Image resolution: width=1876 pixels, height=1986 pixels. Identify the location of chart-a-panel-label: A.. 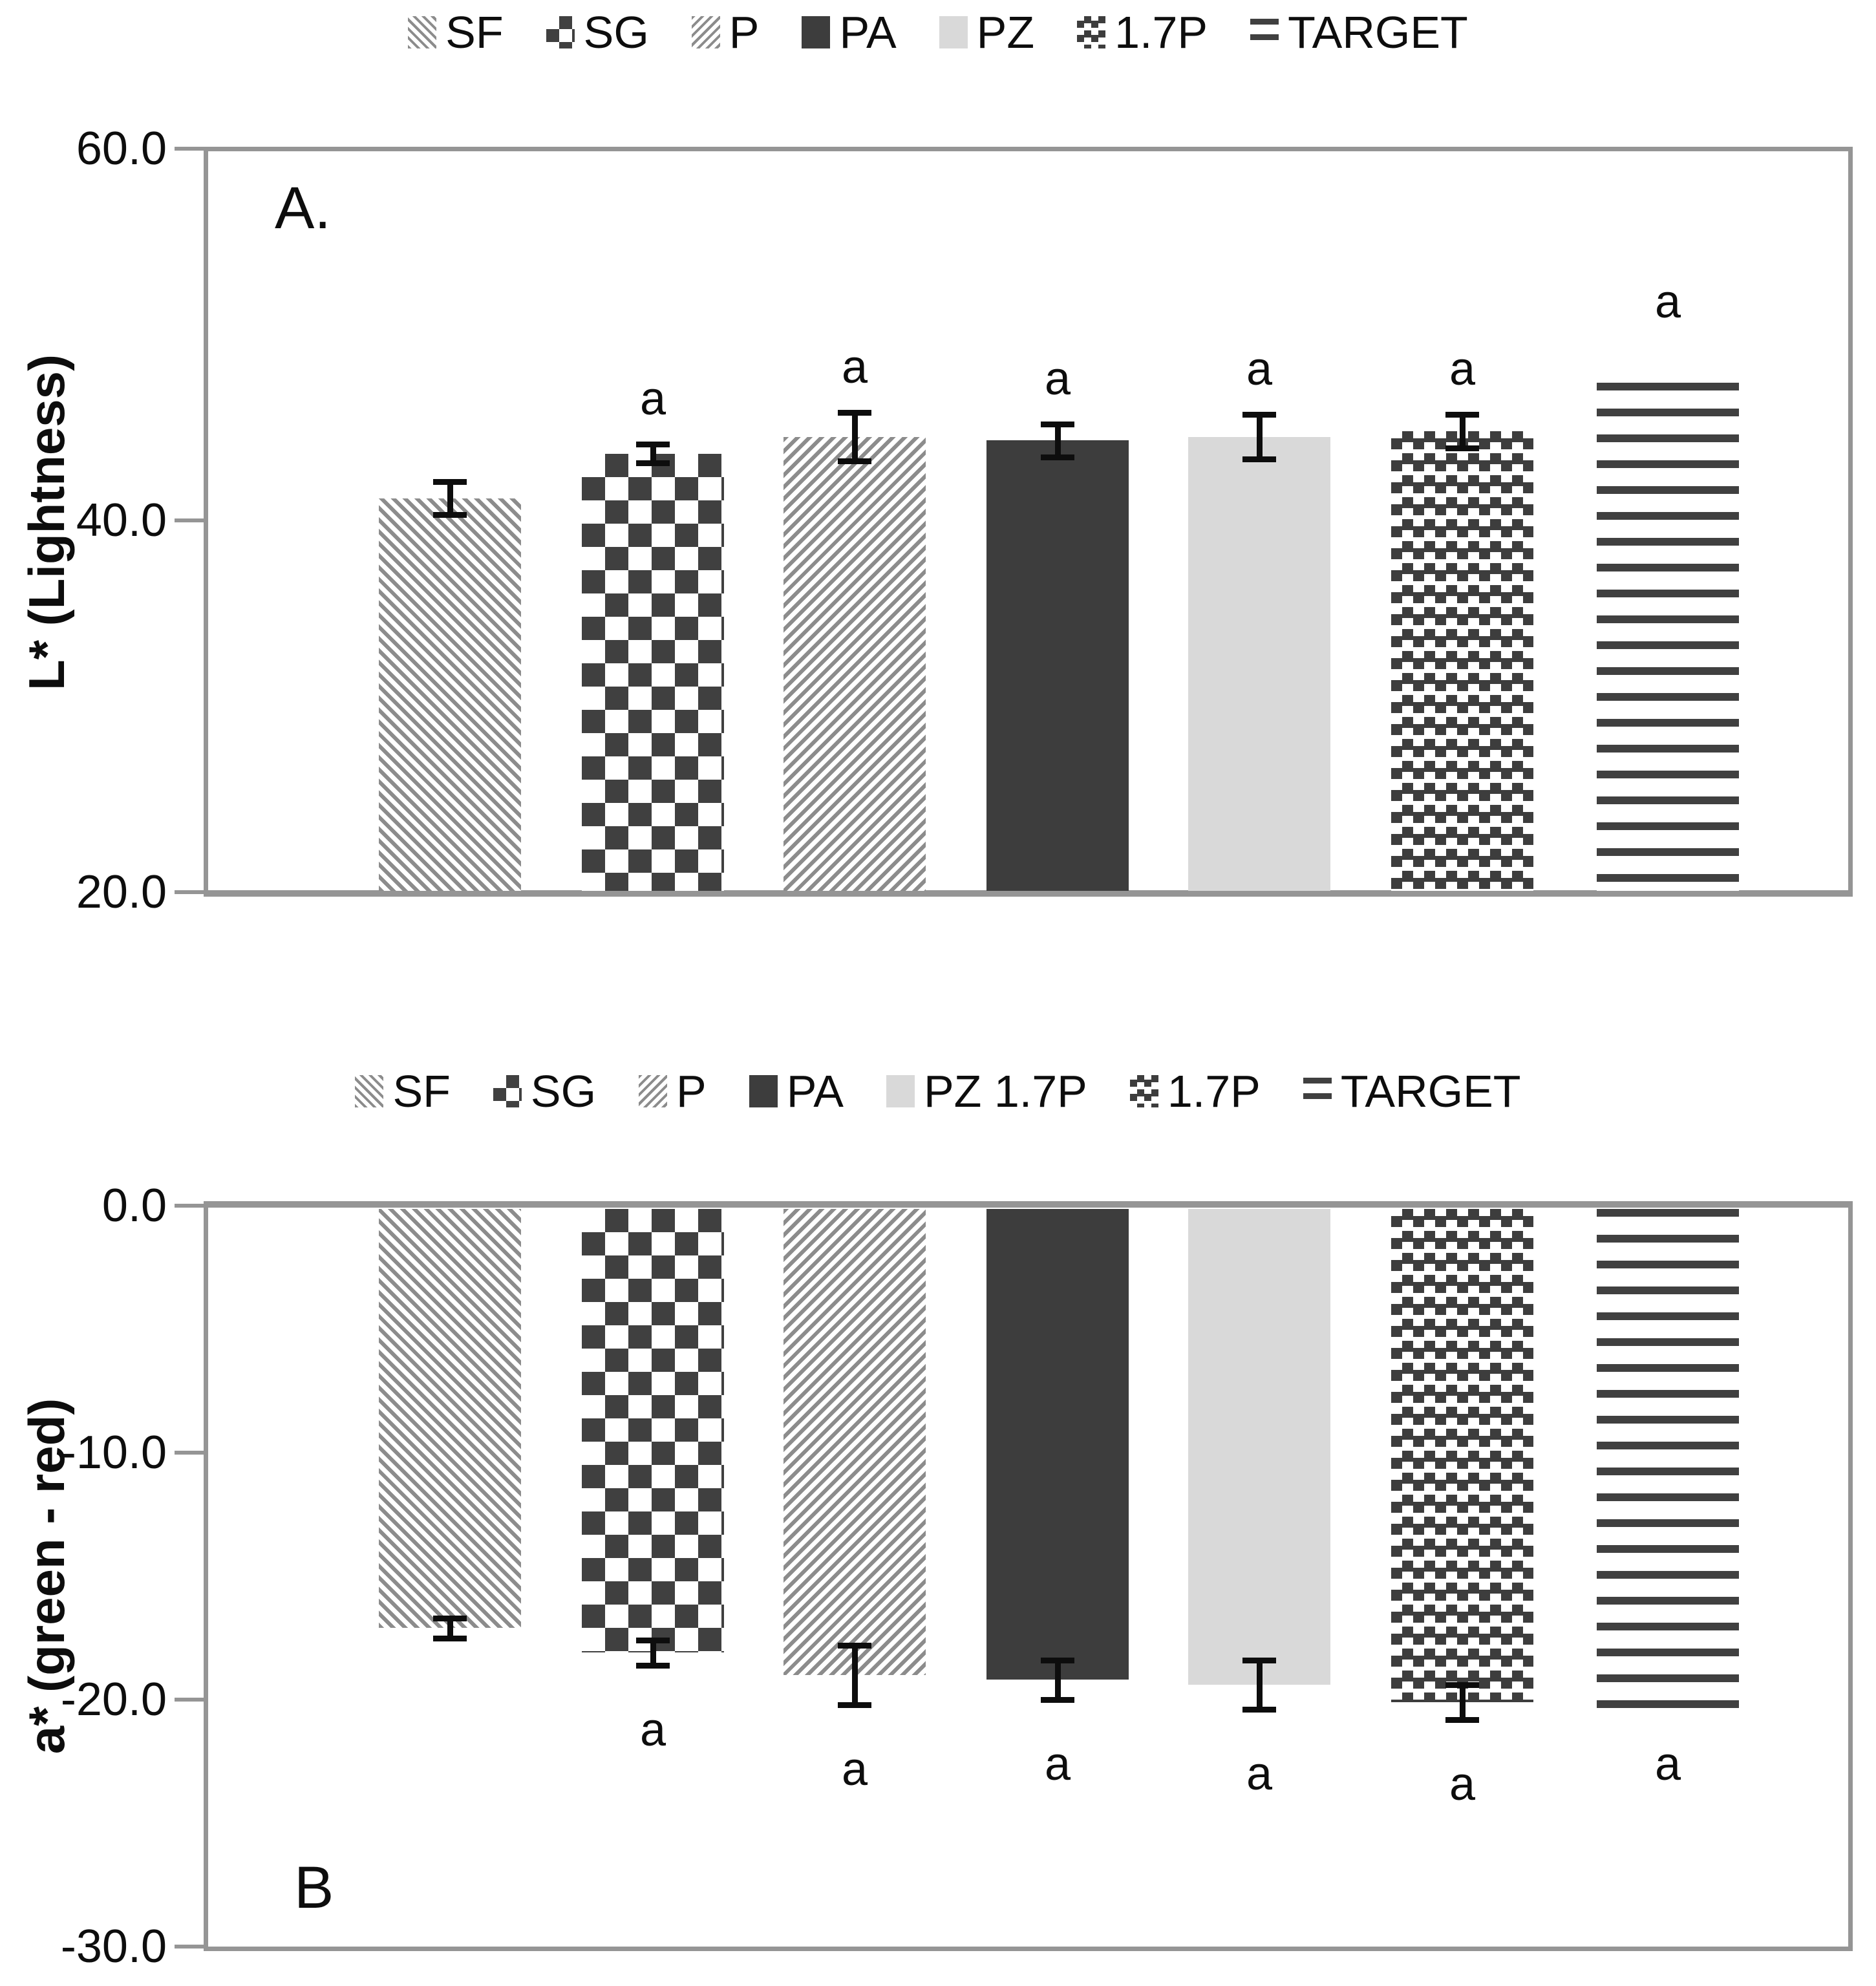
(303, 208).